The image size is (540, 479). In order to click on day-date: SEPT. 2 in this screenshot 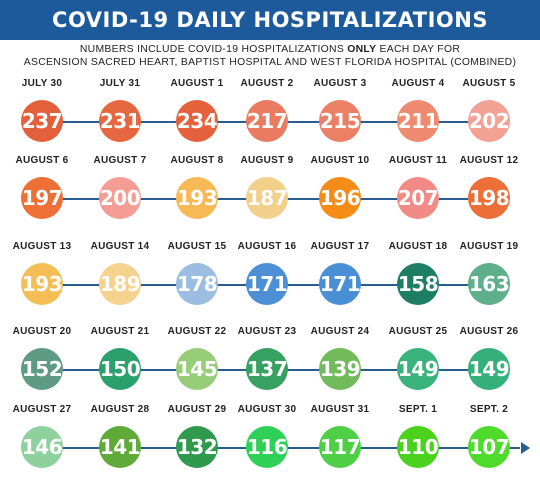, I will do `click(489, 409)`.